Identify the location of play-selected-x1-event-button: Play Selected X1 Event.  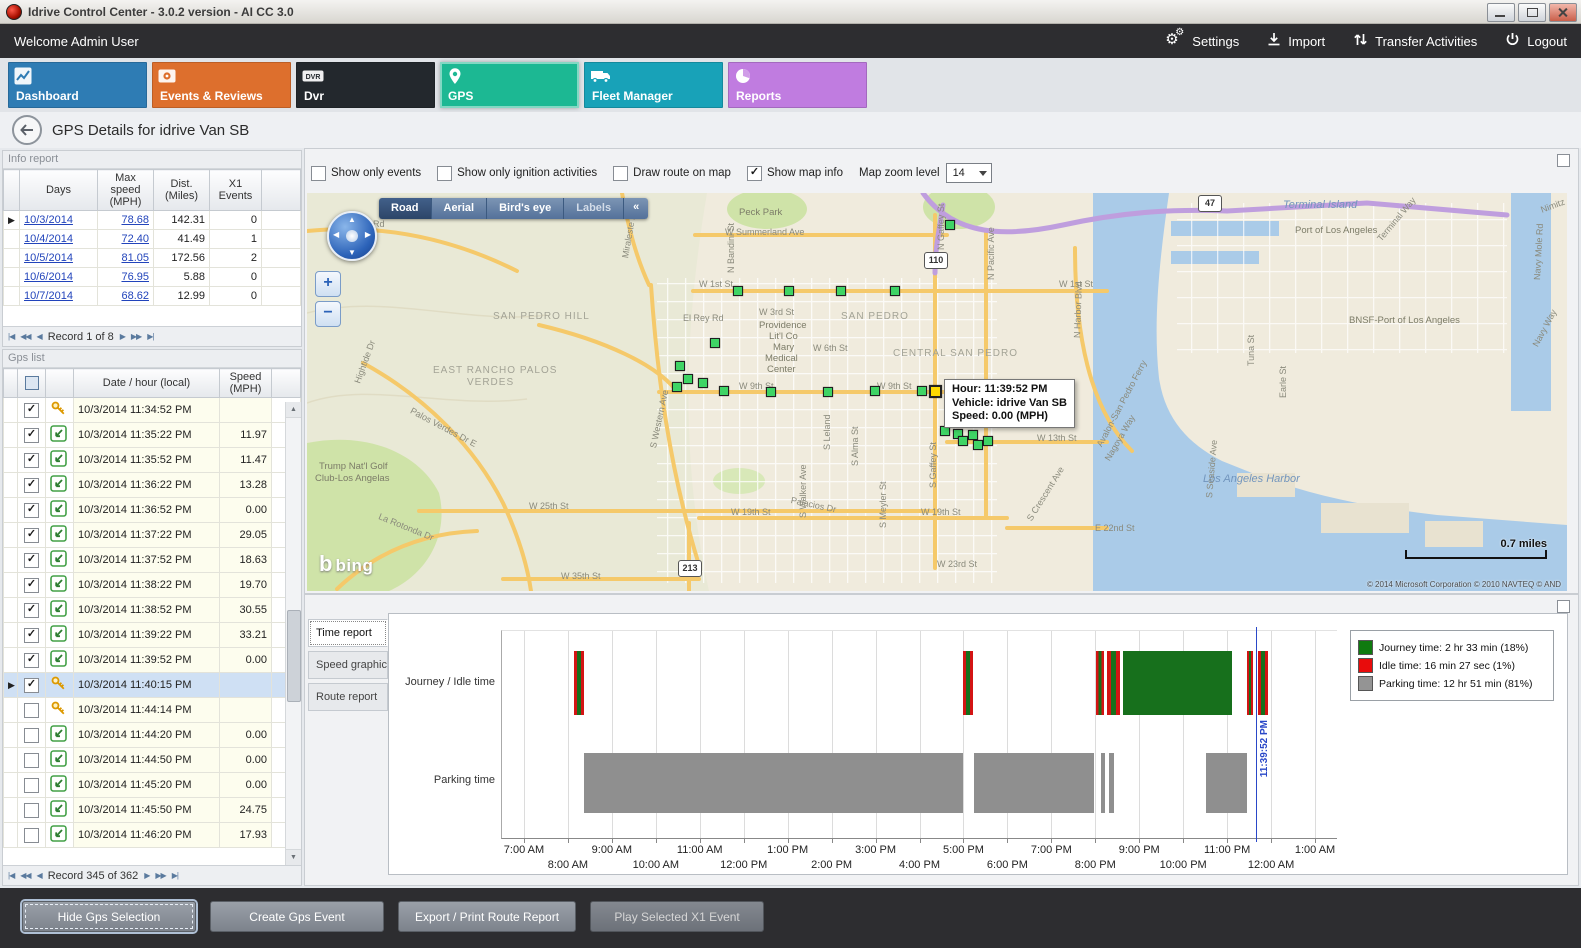
(677, 916).